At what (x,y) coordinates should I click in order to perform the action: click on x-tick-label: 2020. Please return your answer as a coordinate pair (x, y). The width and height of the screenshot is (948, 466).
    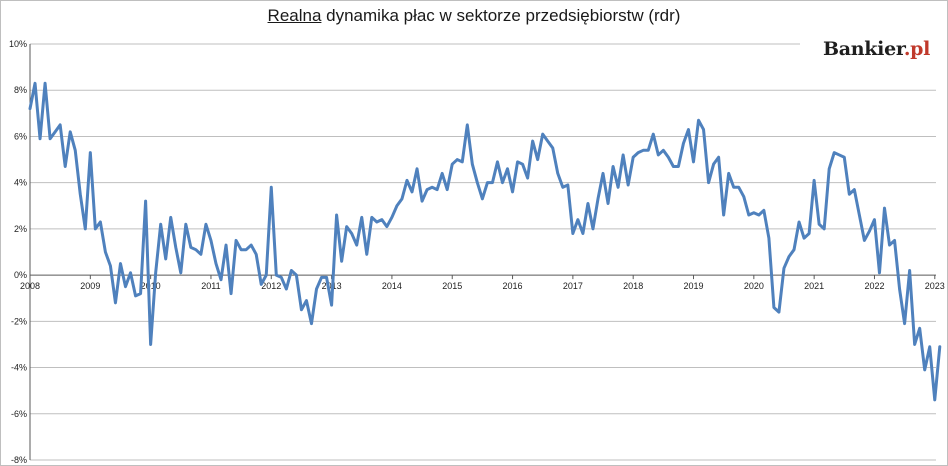
    Looking at the image, I should click on (754, 286).